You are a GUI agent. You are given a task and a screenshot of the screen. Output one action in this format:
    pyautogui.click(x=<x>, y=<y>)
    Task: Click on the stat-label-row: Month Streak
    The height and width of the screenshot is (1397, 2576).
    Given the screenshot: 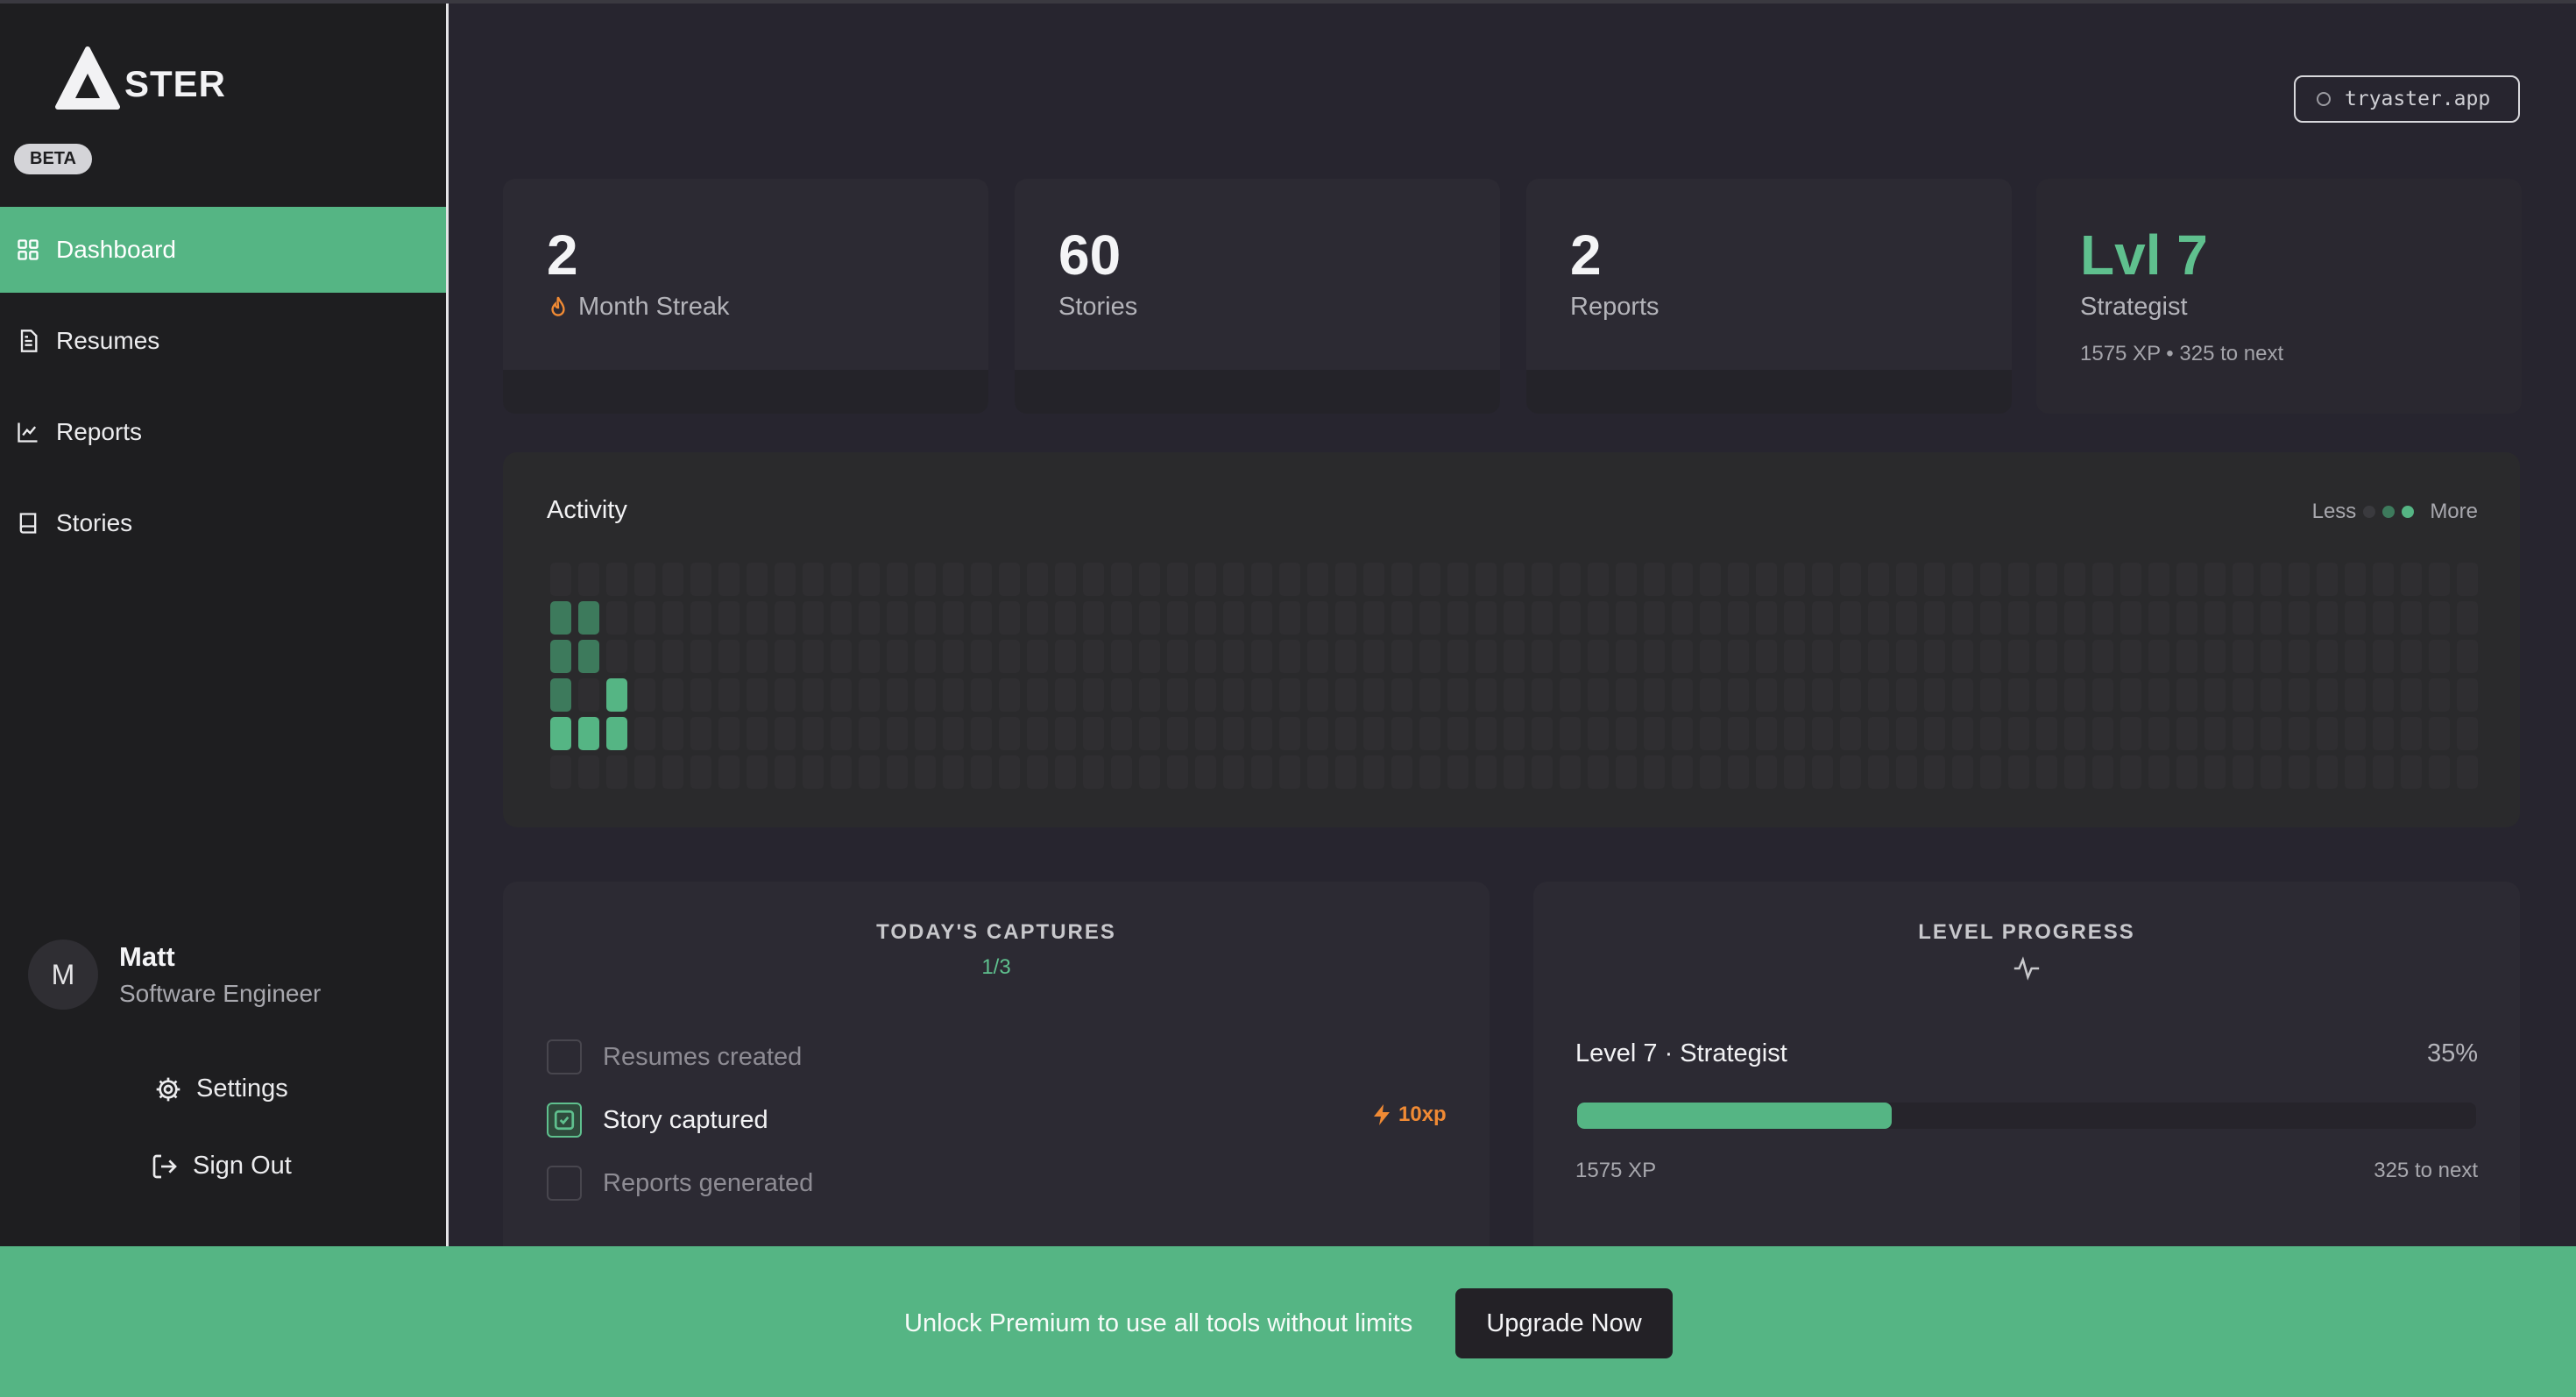 What is the action you would take?
    pyautogui.click(x=638, y=308)
    